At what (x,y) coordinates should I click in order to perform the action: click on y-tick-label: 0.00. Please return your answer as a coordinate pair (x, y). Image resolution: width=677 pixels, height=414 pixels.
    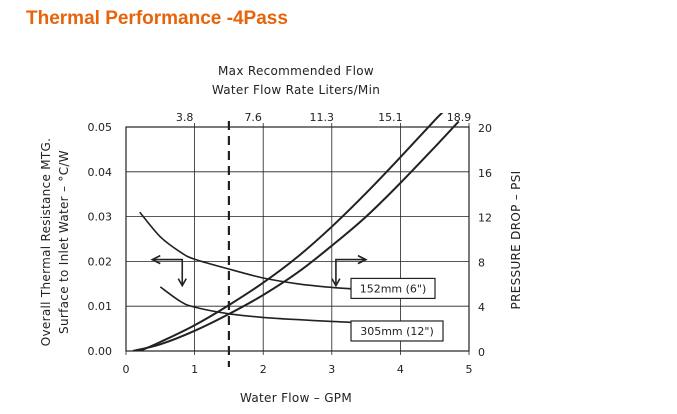
    Looking at the image, I should click on (100, 351).